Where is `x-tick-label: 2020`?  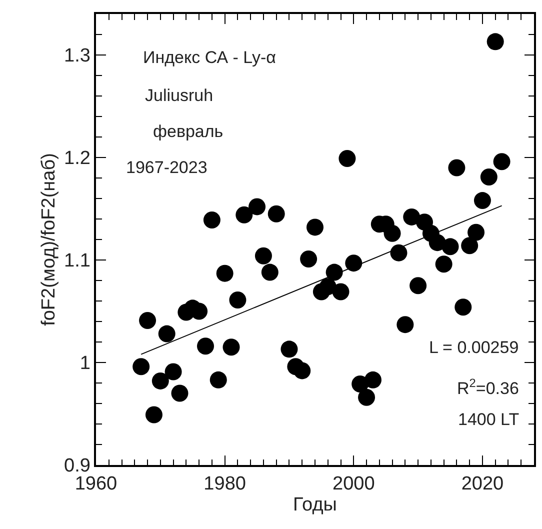 x-tick-label: 2020 is located at coordinates (482, 484).